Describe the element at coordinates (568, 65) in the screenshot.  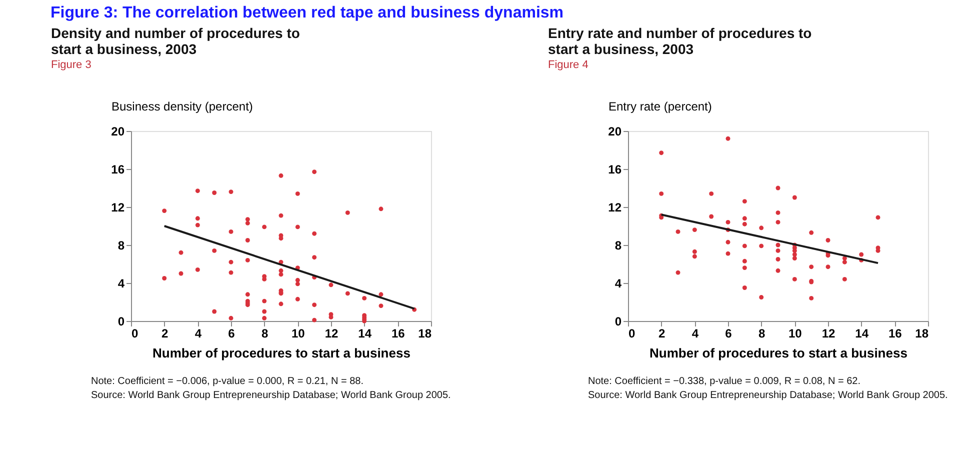
I see `chart-subtitle: Figure 4` at that location.